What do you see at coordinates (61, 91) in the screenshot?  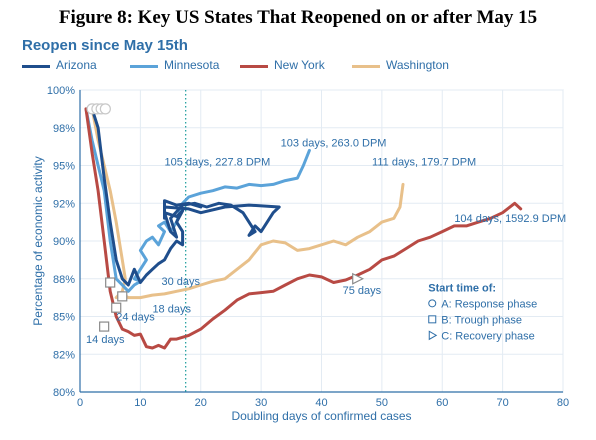 I see `y-tick-label: 100%` at bounding box center [61, 91].